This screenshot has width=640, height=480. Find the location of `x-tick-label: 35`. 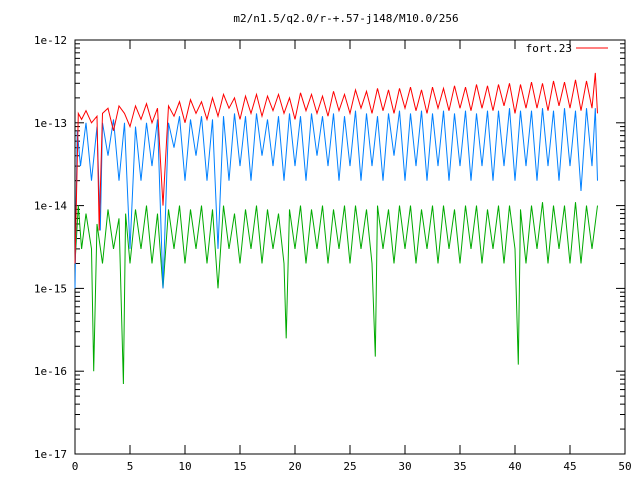

x-tick-label: 35 is located at coordinates (459, 466).